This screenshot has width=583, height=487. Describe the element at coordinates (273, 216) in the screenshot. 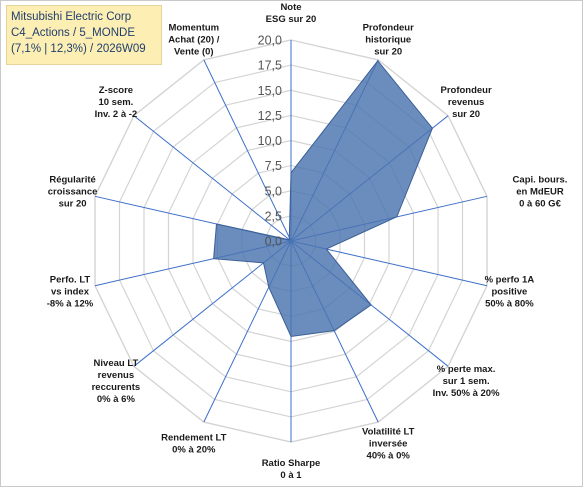

I see `tick-label: 2,5` at that location.